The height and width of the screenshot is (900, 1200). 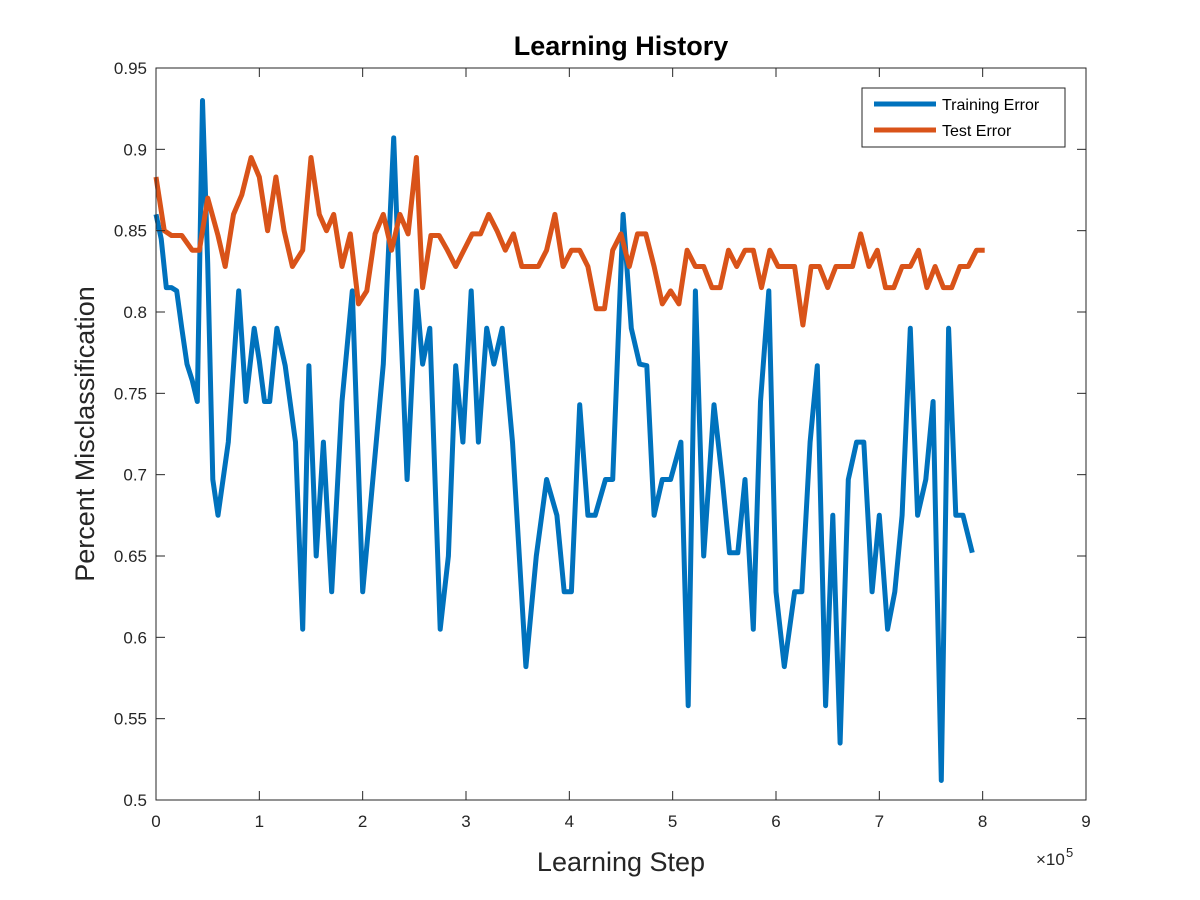 What do you see at coordinates (135, 475) in the screenshot?
I see `y-tick-label: 0.7` at bounding box center [135, 475].